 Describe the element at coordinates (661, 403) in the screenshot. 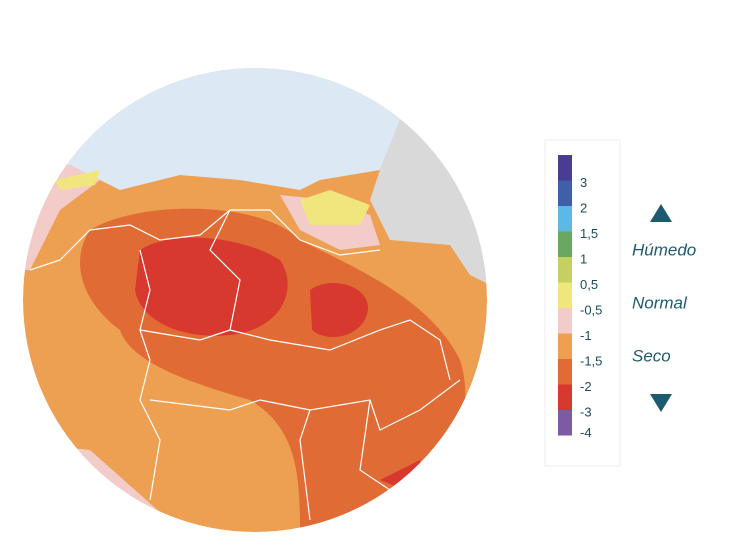

I see `arrow-down` at that location.